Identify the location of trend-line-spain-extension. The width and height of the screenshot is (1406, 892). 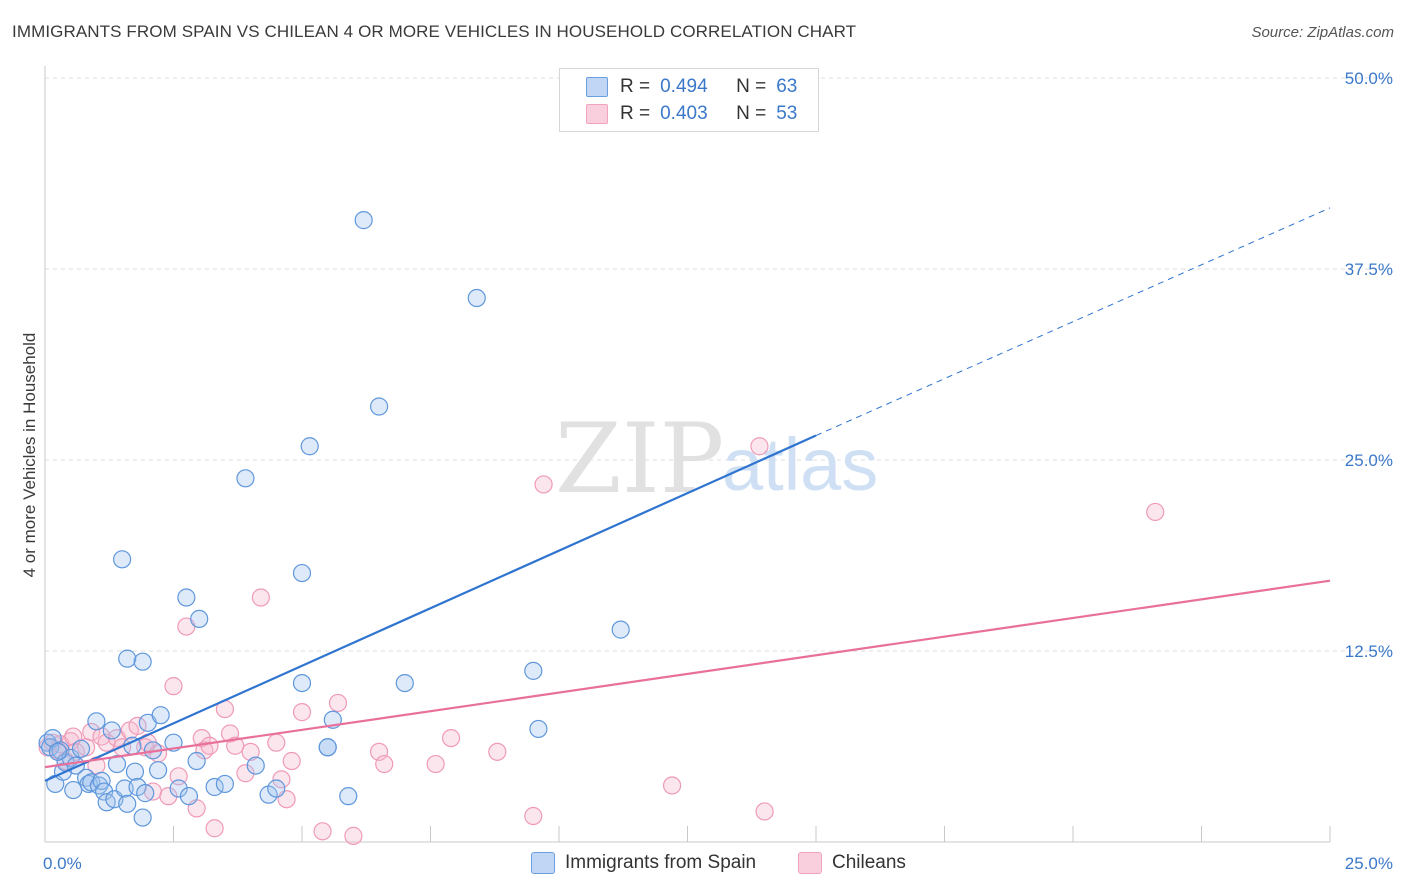
(1073, 322).